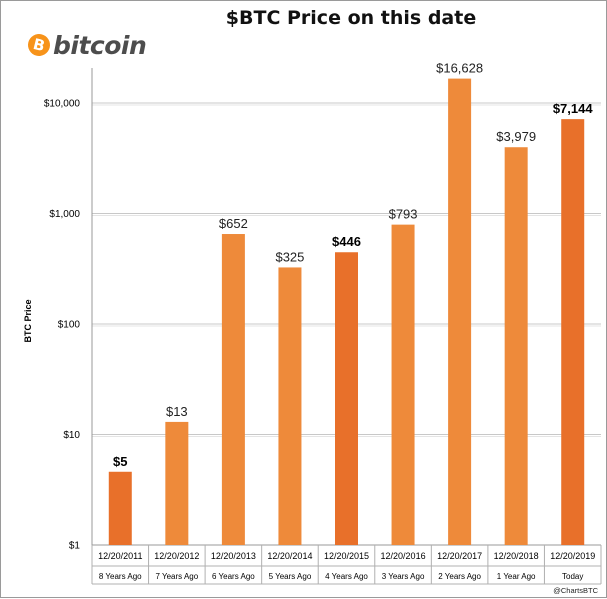 The height and width of the screenshot is (599, 607). What do you see at coordinates (120, 556) in the screenshot?
I see `x-tick-label-date: 12/20/2011` at bounding box center [120, 556].